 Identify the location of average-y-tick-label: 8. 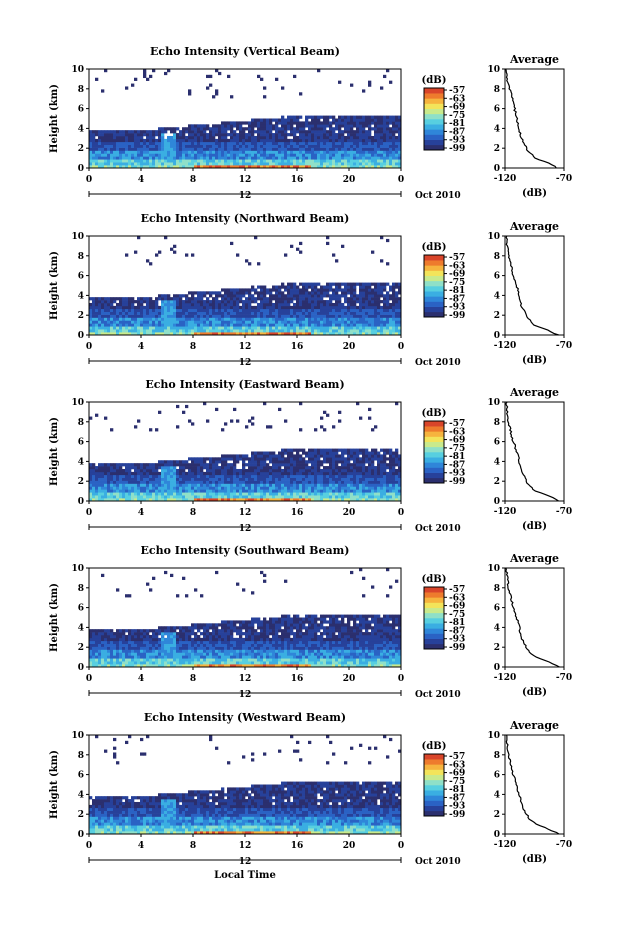
(497, 90).